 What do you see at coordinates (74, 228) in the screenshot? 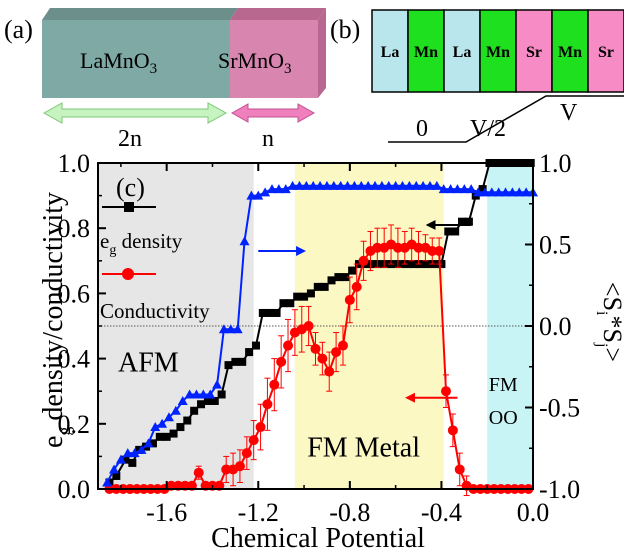
I see `y-left-tick-label: 0.8` at bounding box center [74, 228].